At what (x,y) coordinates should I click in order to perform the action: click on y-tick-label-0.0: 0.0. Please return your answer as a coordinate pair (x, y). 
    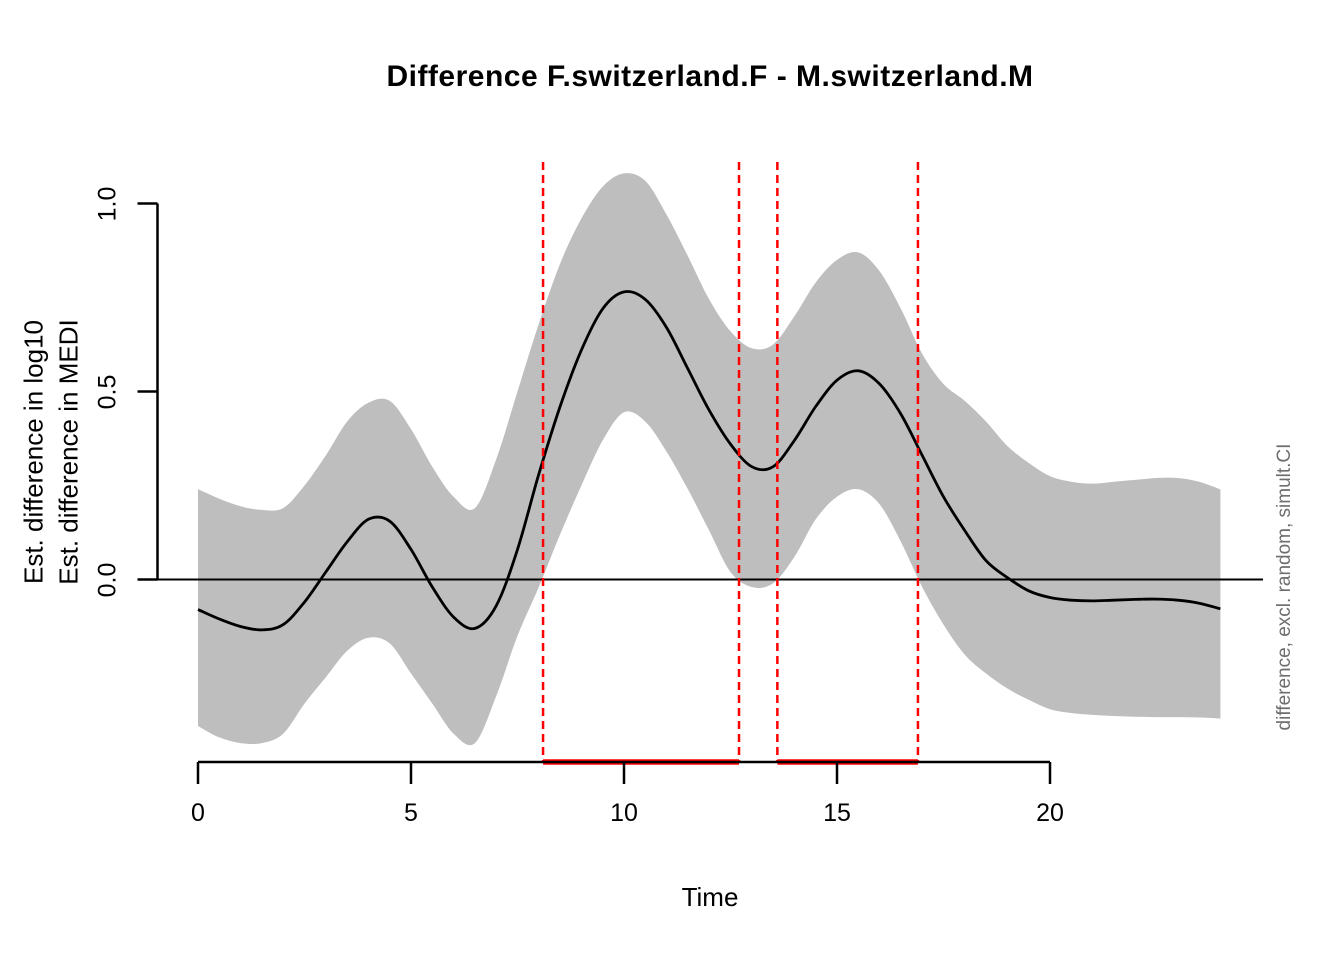
    Looking at the image, I should click on (107, 579).